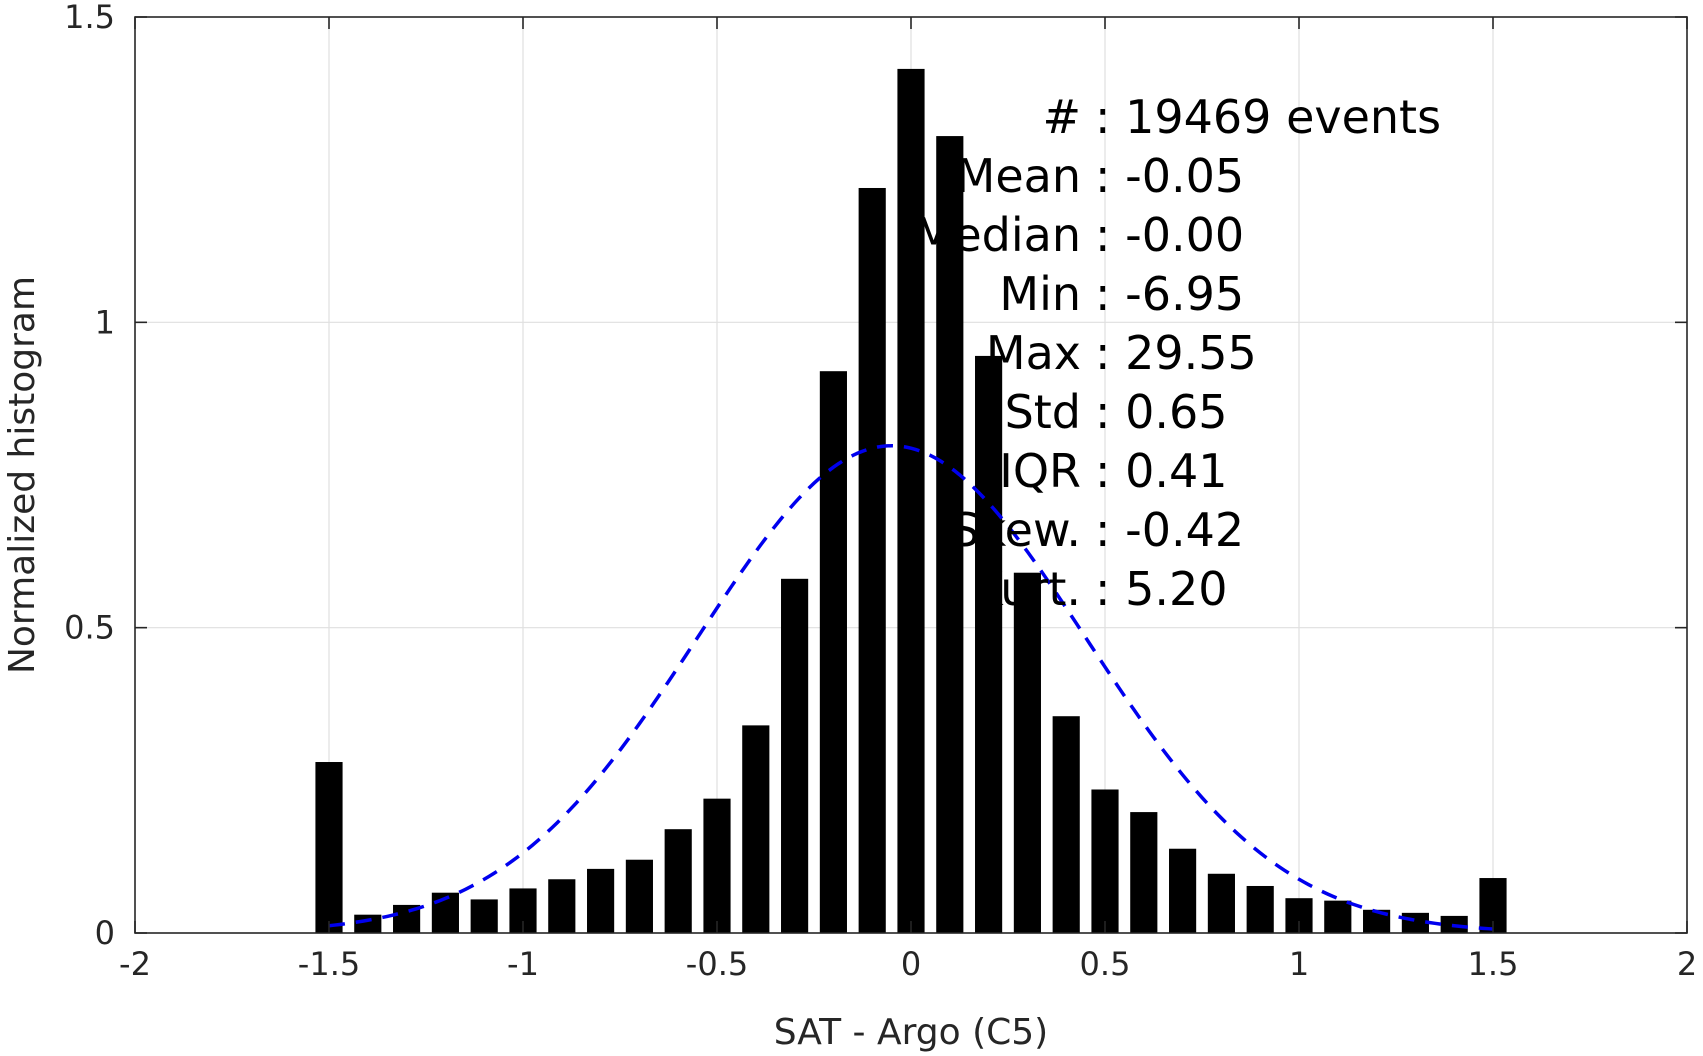 This screenshot has width=1703, height=1056. I want to click on x-tick-label: -1, so click(523, 964).